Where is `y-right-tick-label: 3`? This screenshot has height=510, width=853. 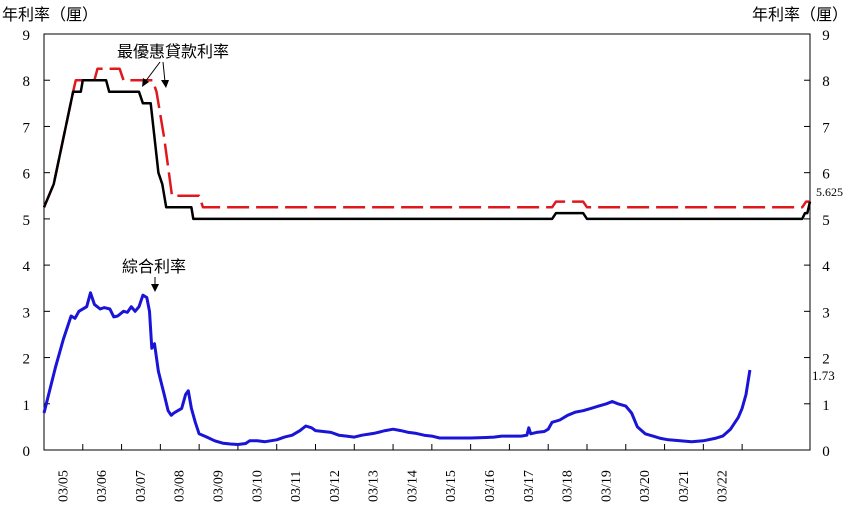
y-right-tick-label: 3 is located at coordinates (826, 313).